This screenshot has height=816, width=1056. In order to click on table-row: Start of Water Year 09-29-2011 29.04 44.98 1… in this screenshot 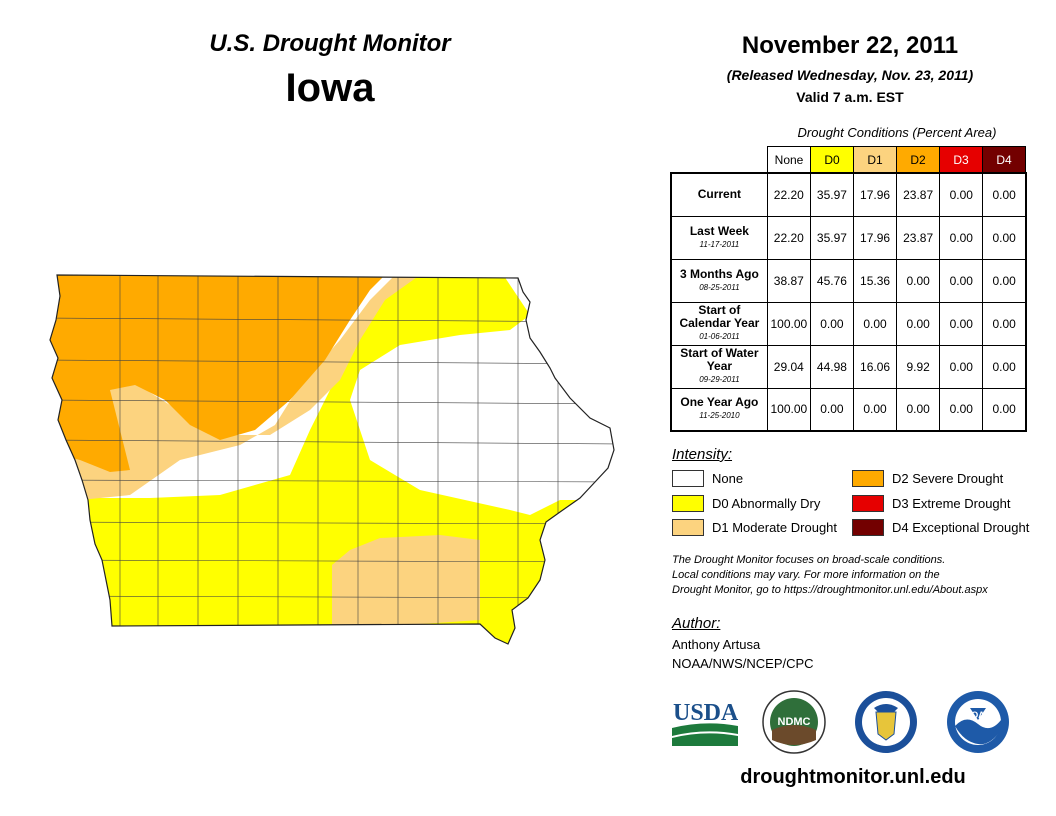, I will do `click(848, 366)`.